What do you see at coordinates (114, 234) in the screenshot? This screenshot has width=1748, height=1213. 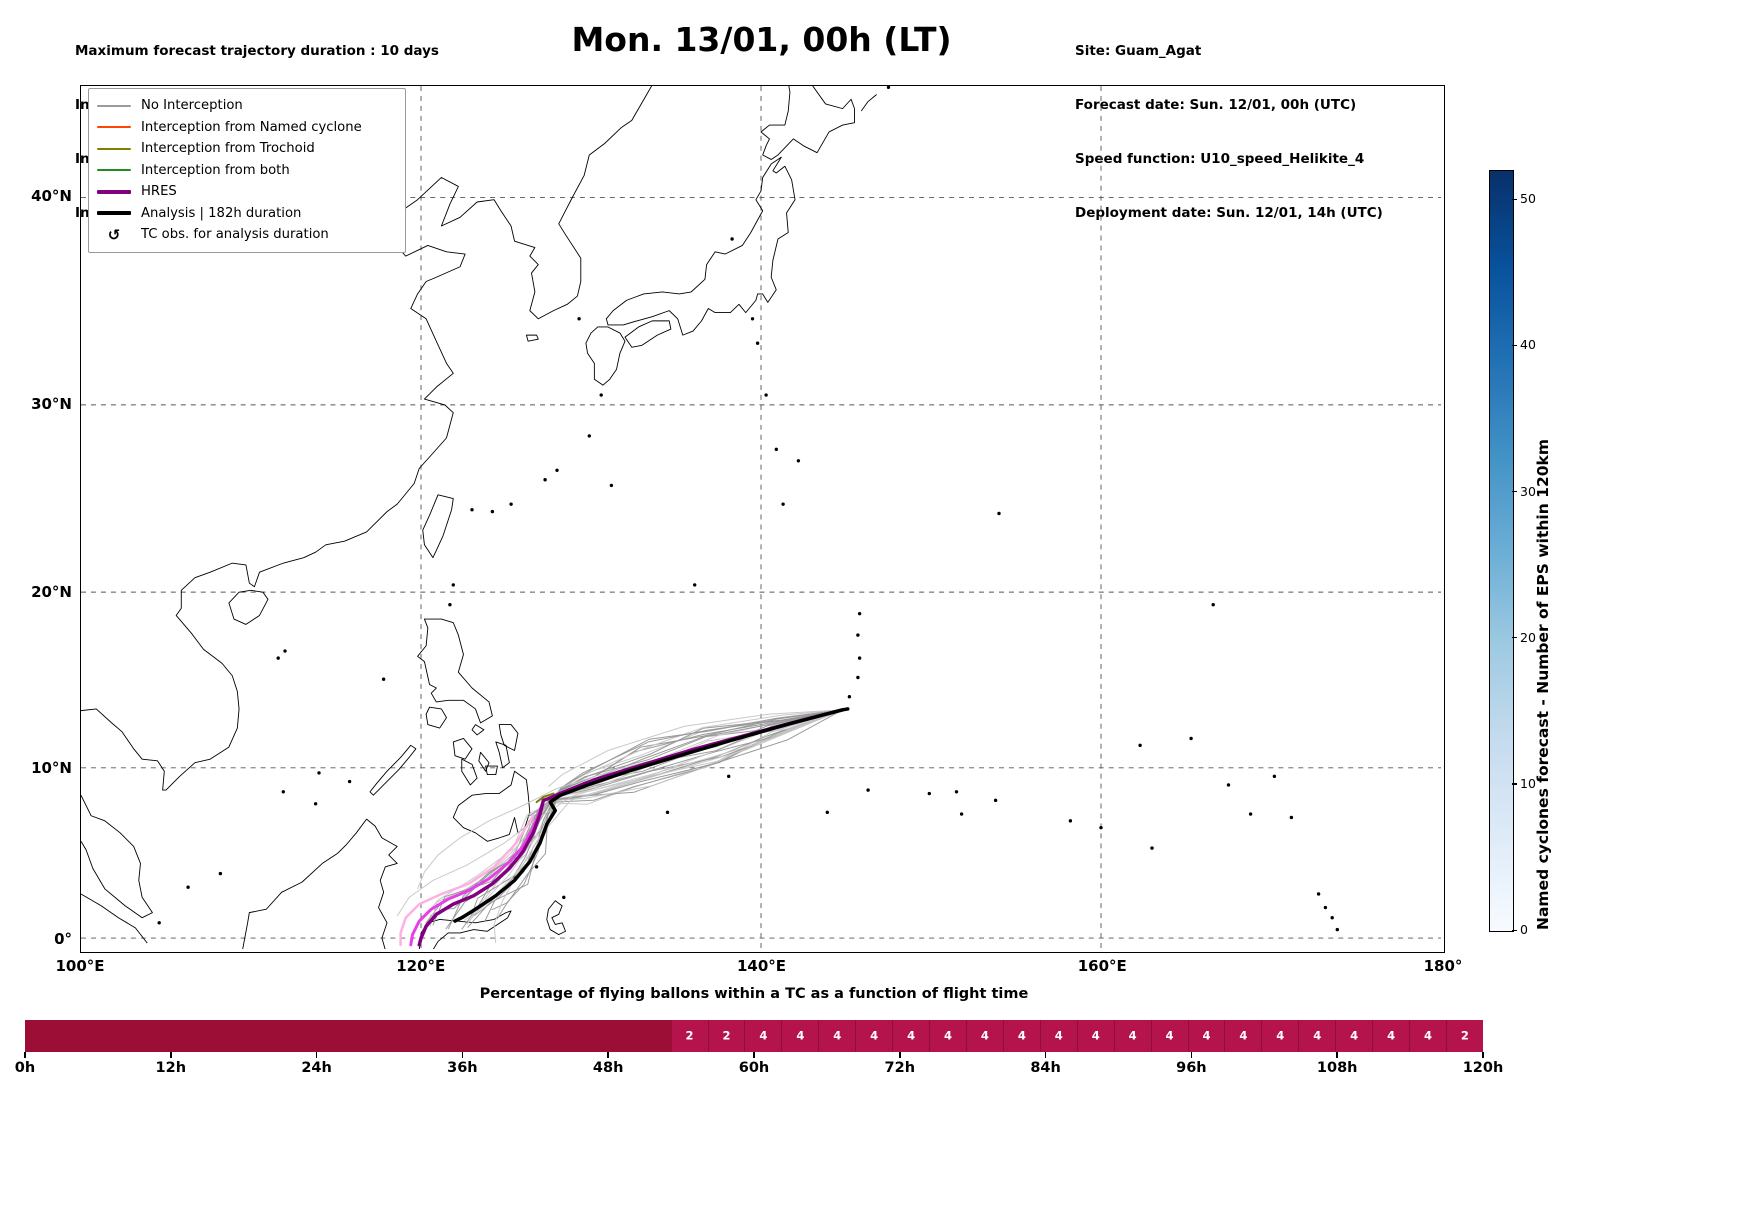 I see `tc-obs-icon: ↺` at bounding box center [114, 234].